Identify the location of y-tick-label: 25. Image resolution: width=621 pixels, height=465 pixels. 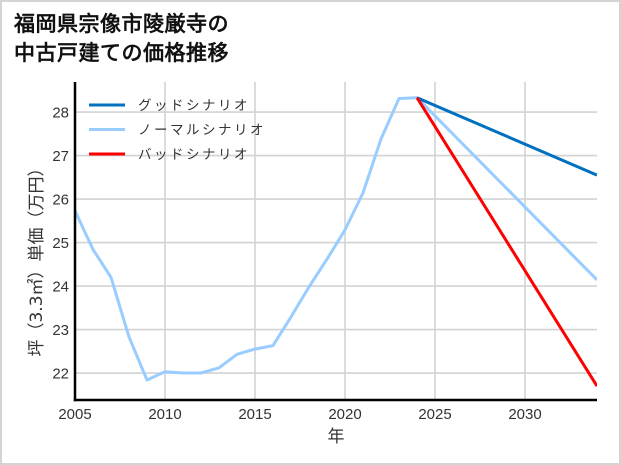
(60, 243).